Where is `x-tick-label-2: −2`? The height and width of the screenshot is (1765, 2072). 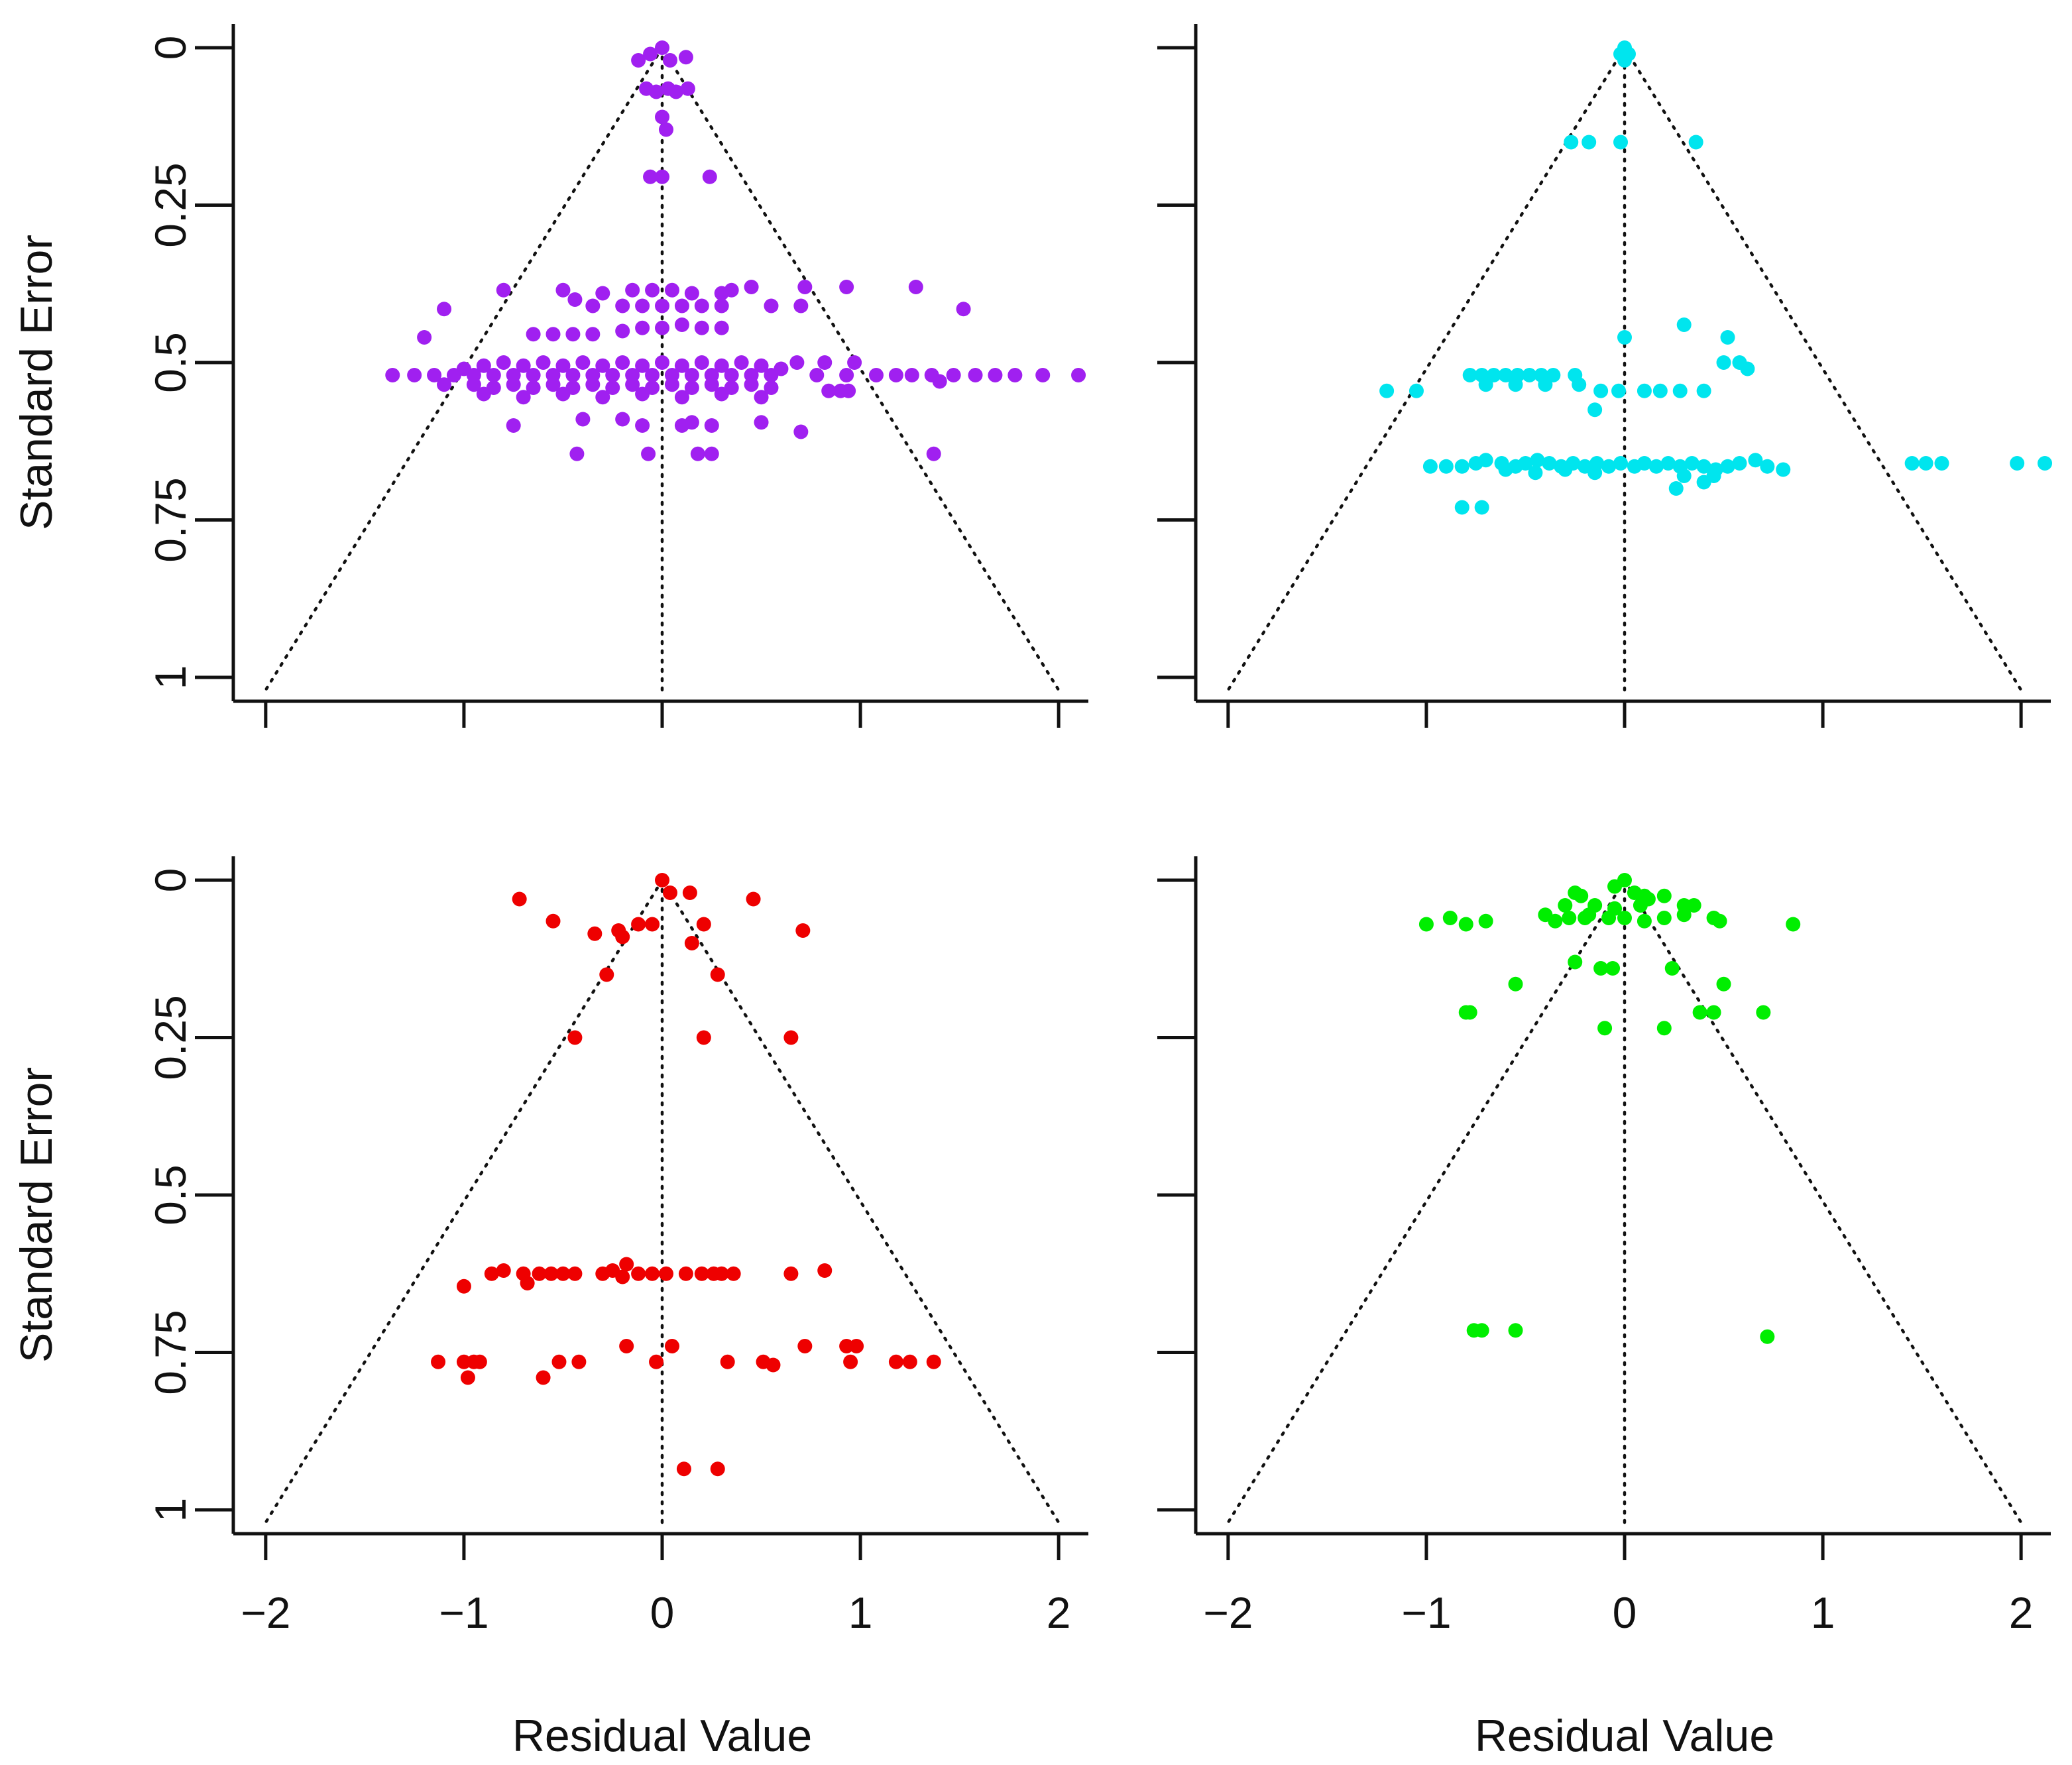
x-tick-label-2: −2 is located at coordinates (1228, 1612).